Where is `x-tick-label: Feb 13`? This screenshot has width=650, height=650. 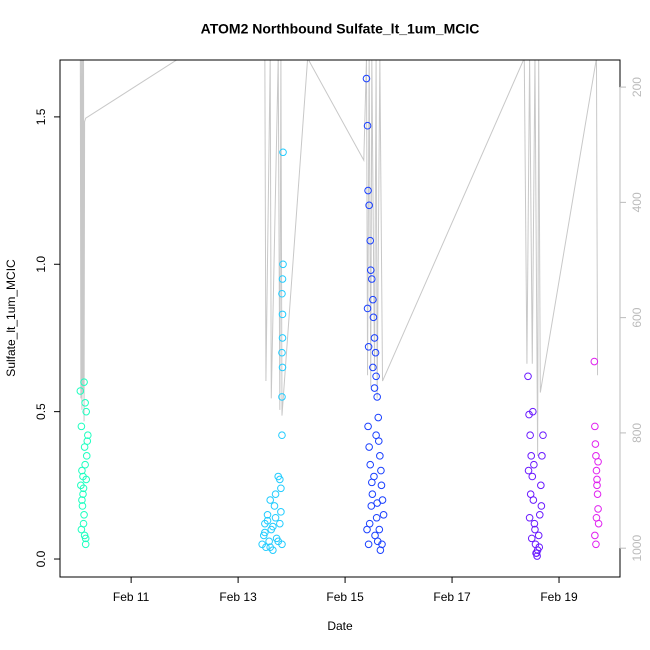 x-tick-label: Feb 13 is located at coordinates (238, 597).